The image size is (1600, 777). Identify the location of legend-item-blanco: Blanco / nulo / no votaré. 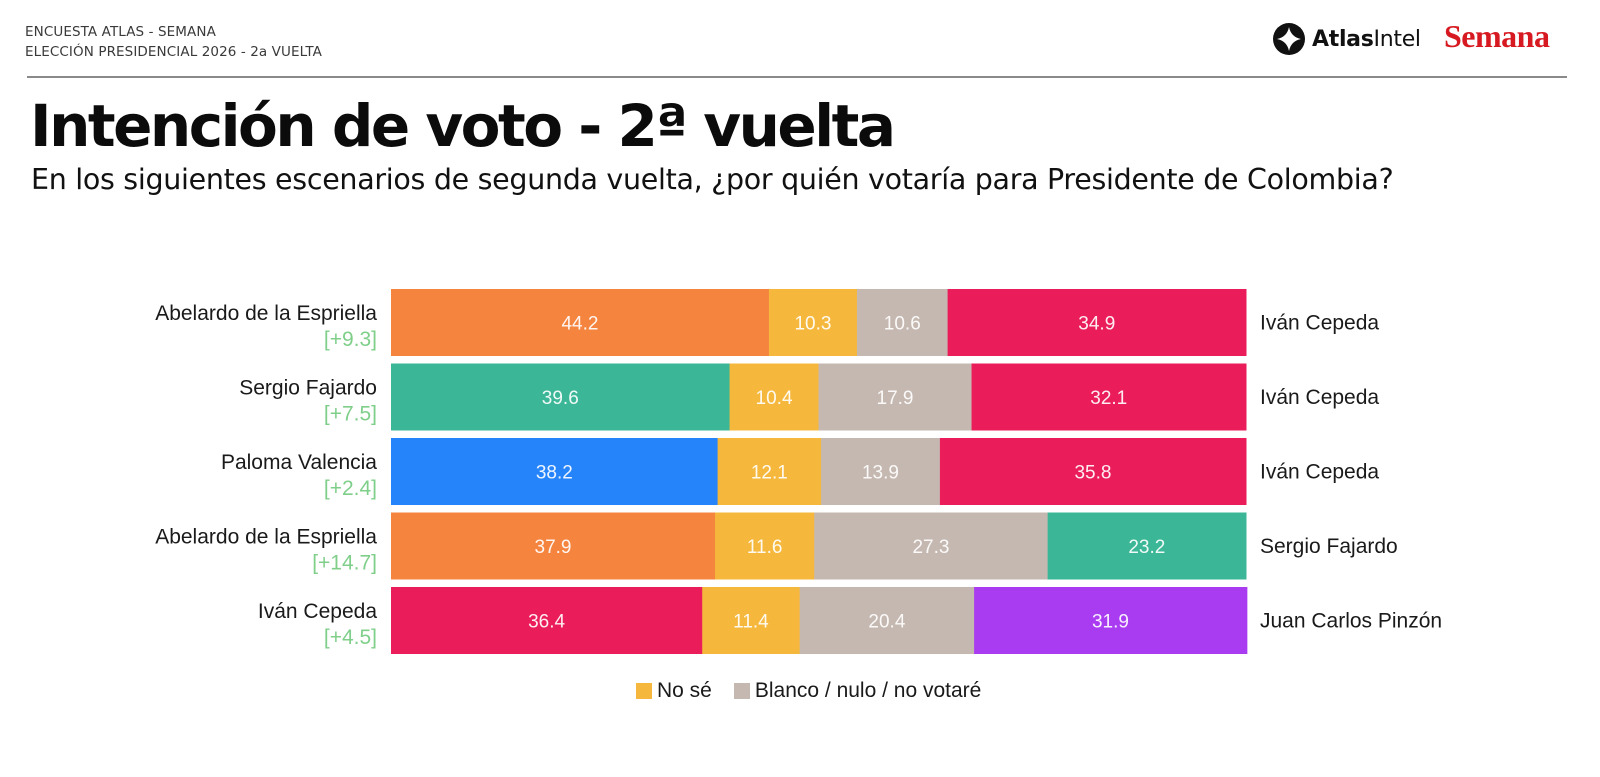
(857, 691).